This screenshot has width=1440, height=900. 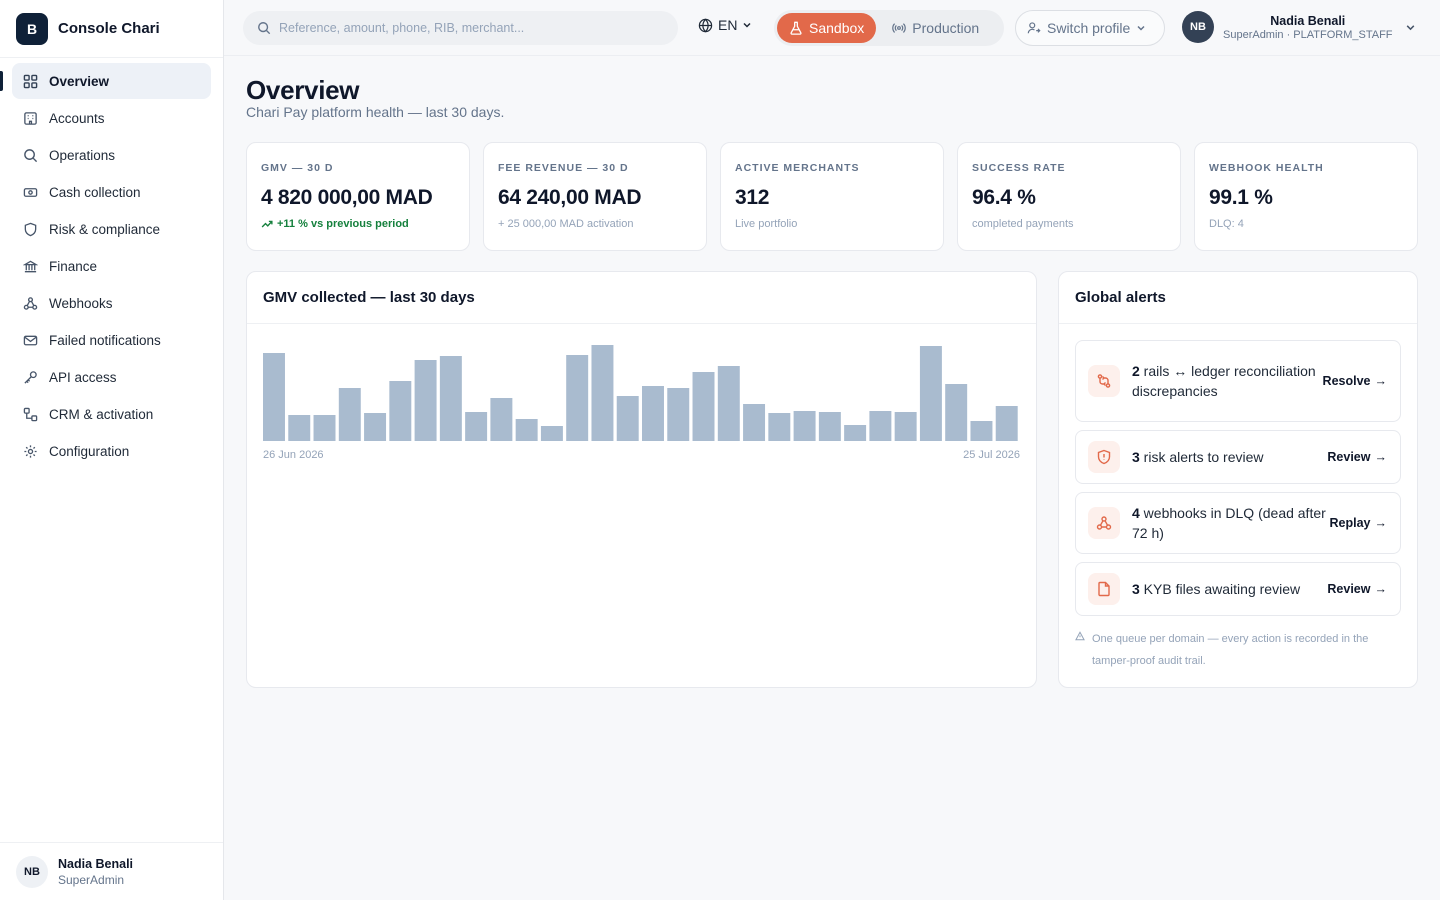 I want to click on sidebar-item-label: Risk & compliance, so click(x=105, y=229).